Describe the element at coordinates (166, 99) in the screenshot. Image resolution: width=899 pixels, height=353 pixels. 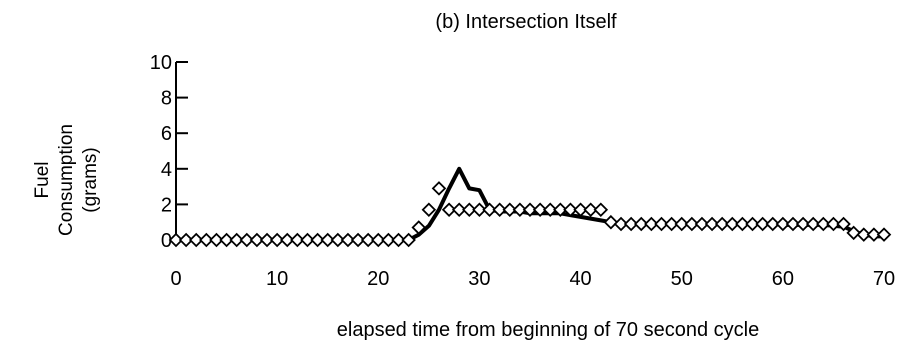
I see `y-tick-label: 8` at that location.